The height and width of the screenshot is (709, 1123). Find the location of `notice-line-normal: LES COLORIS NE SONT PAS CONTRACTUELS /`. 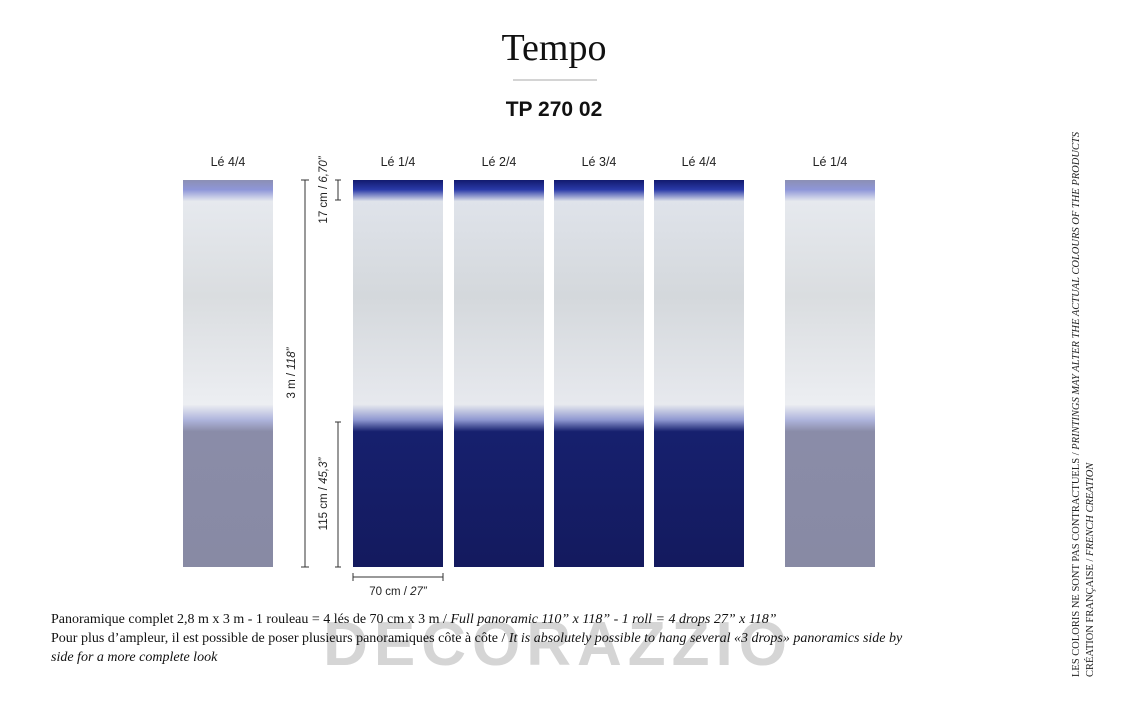

notice-line-normal: LES COLORIS NE SONT PAS CONTRACTUELS / is located at coordinates (1076, 563).